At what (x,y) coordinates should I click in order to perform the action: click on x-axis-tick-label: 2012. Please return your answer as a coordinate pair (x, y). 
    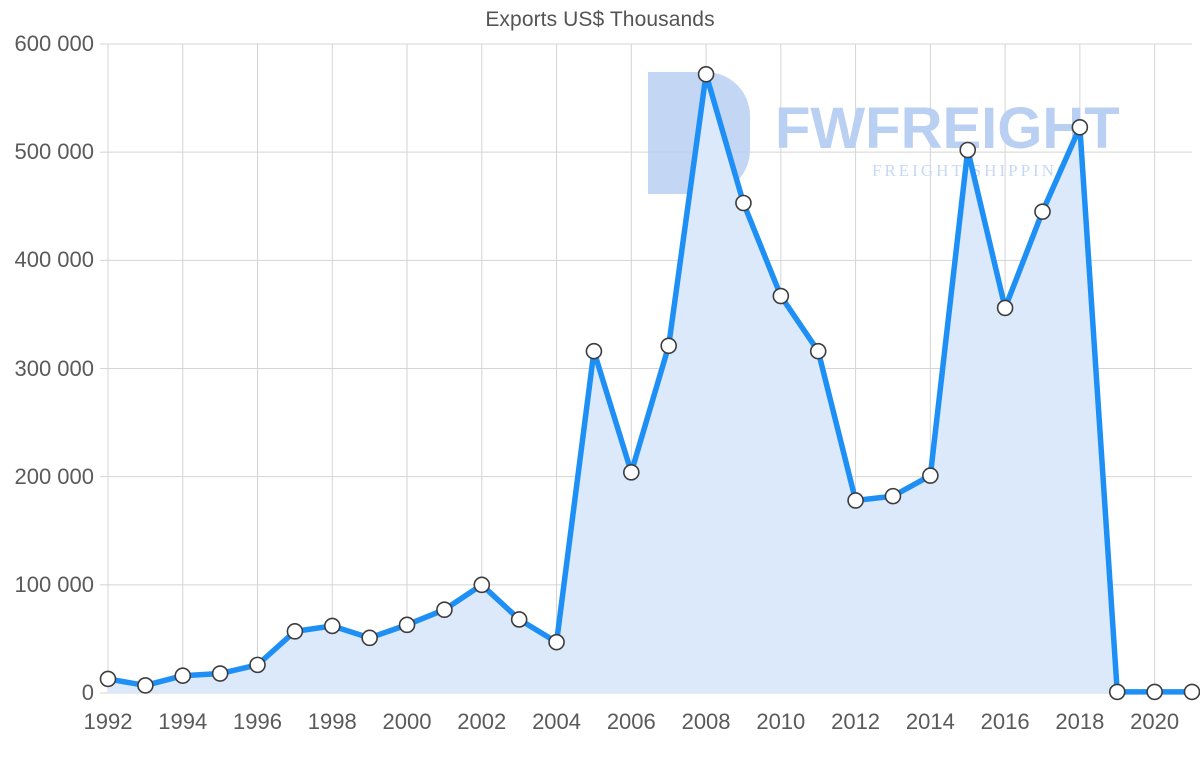
    Looking at the image, I should click on (856, 721).